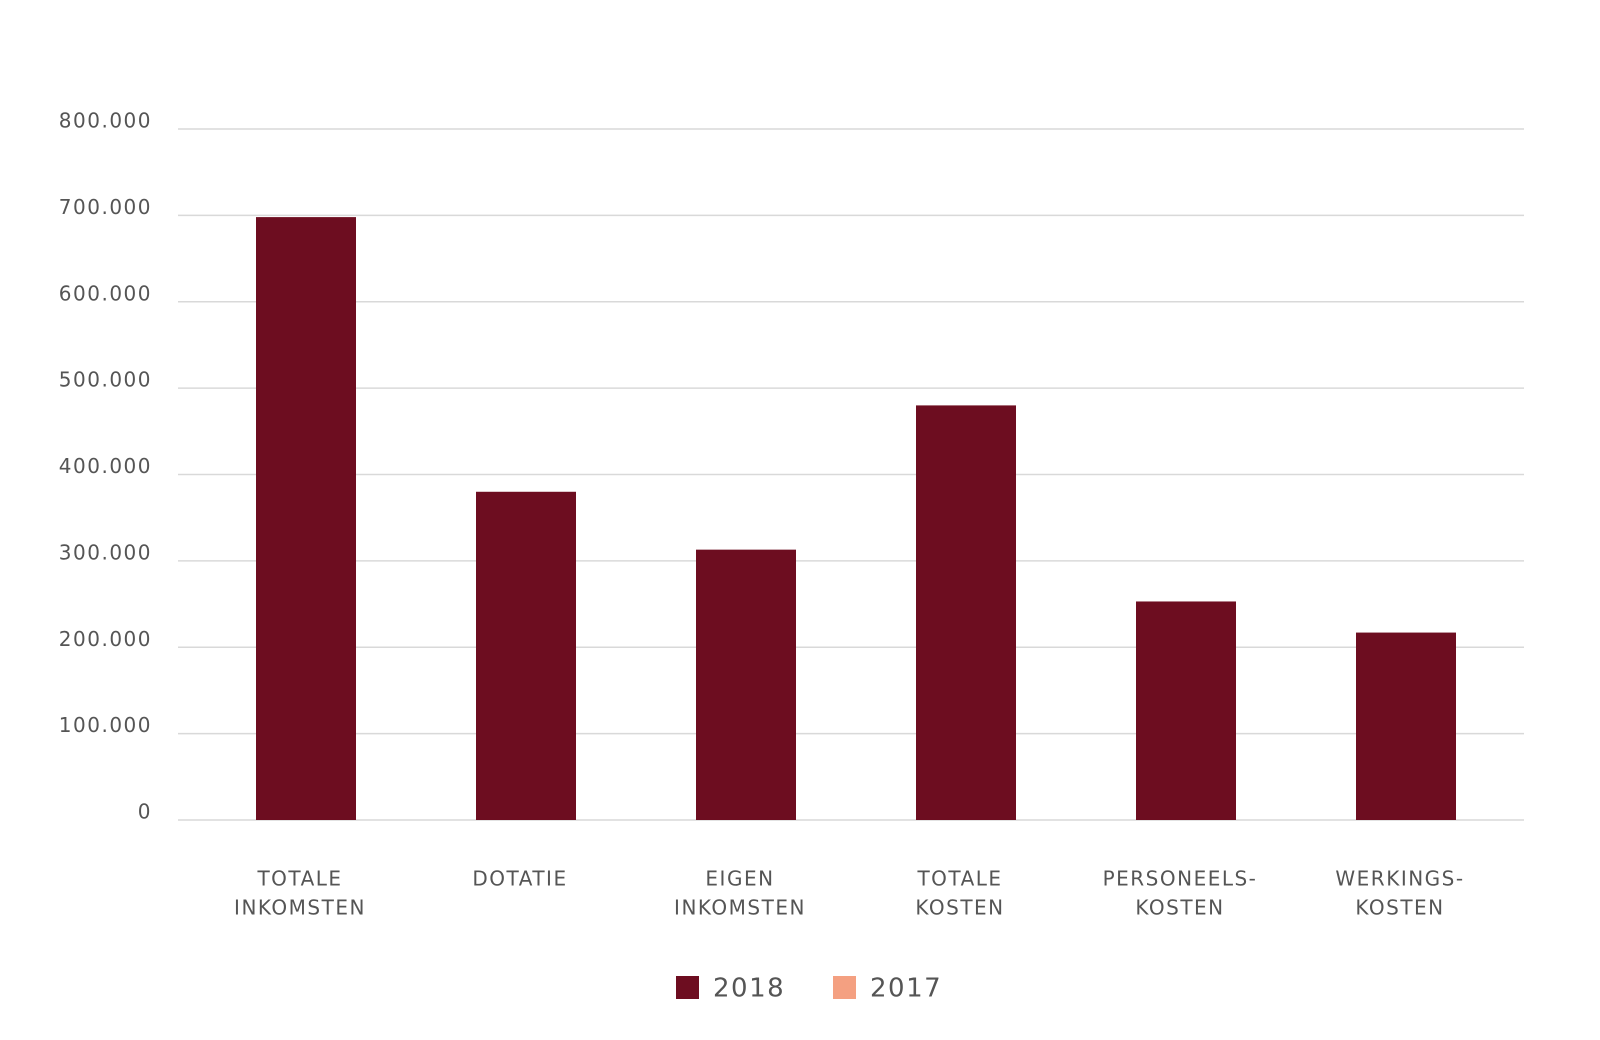 The width and height of the screenshot is (1600, 1040). I want to click on y-tick-label: 100.000, so click(105, 725).